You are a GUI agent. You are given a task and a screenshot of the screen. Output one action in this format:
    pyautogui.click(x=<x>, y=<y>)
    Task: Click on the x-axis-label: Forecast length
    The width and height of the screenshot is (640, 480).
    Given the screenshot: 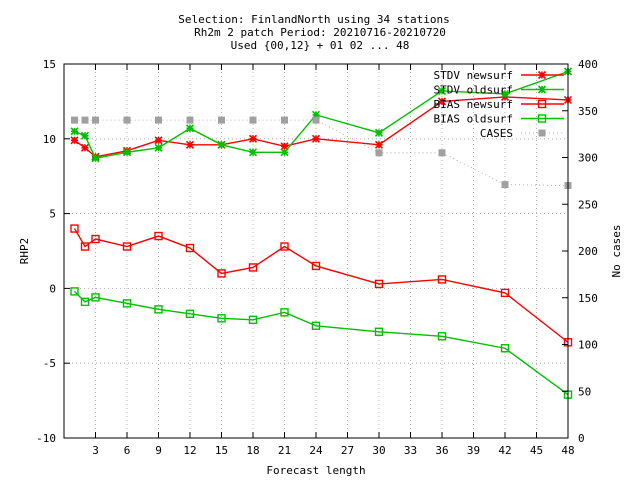 What is the action you would take?
    pyautogui.click(x=315, y=470)
    